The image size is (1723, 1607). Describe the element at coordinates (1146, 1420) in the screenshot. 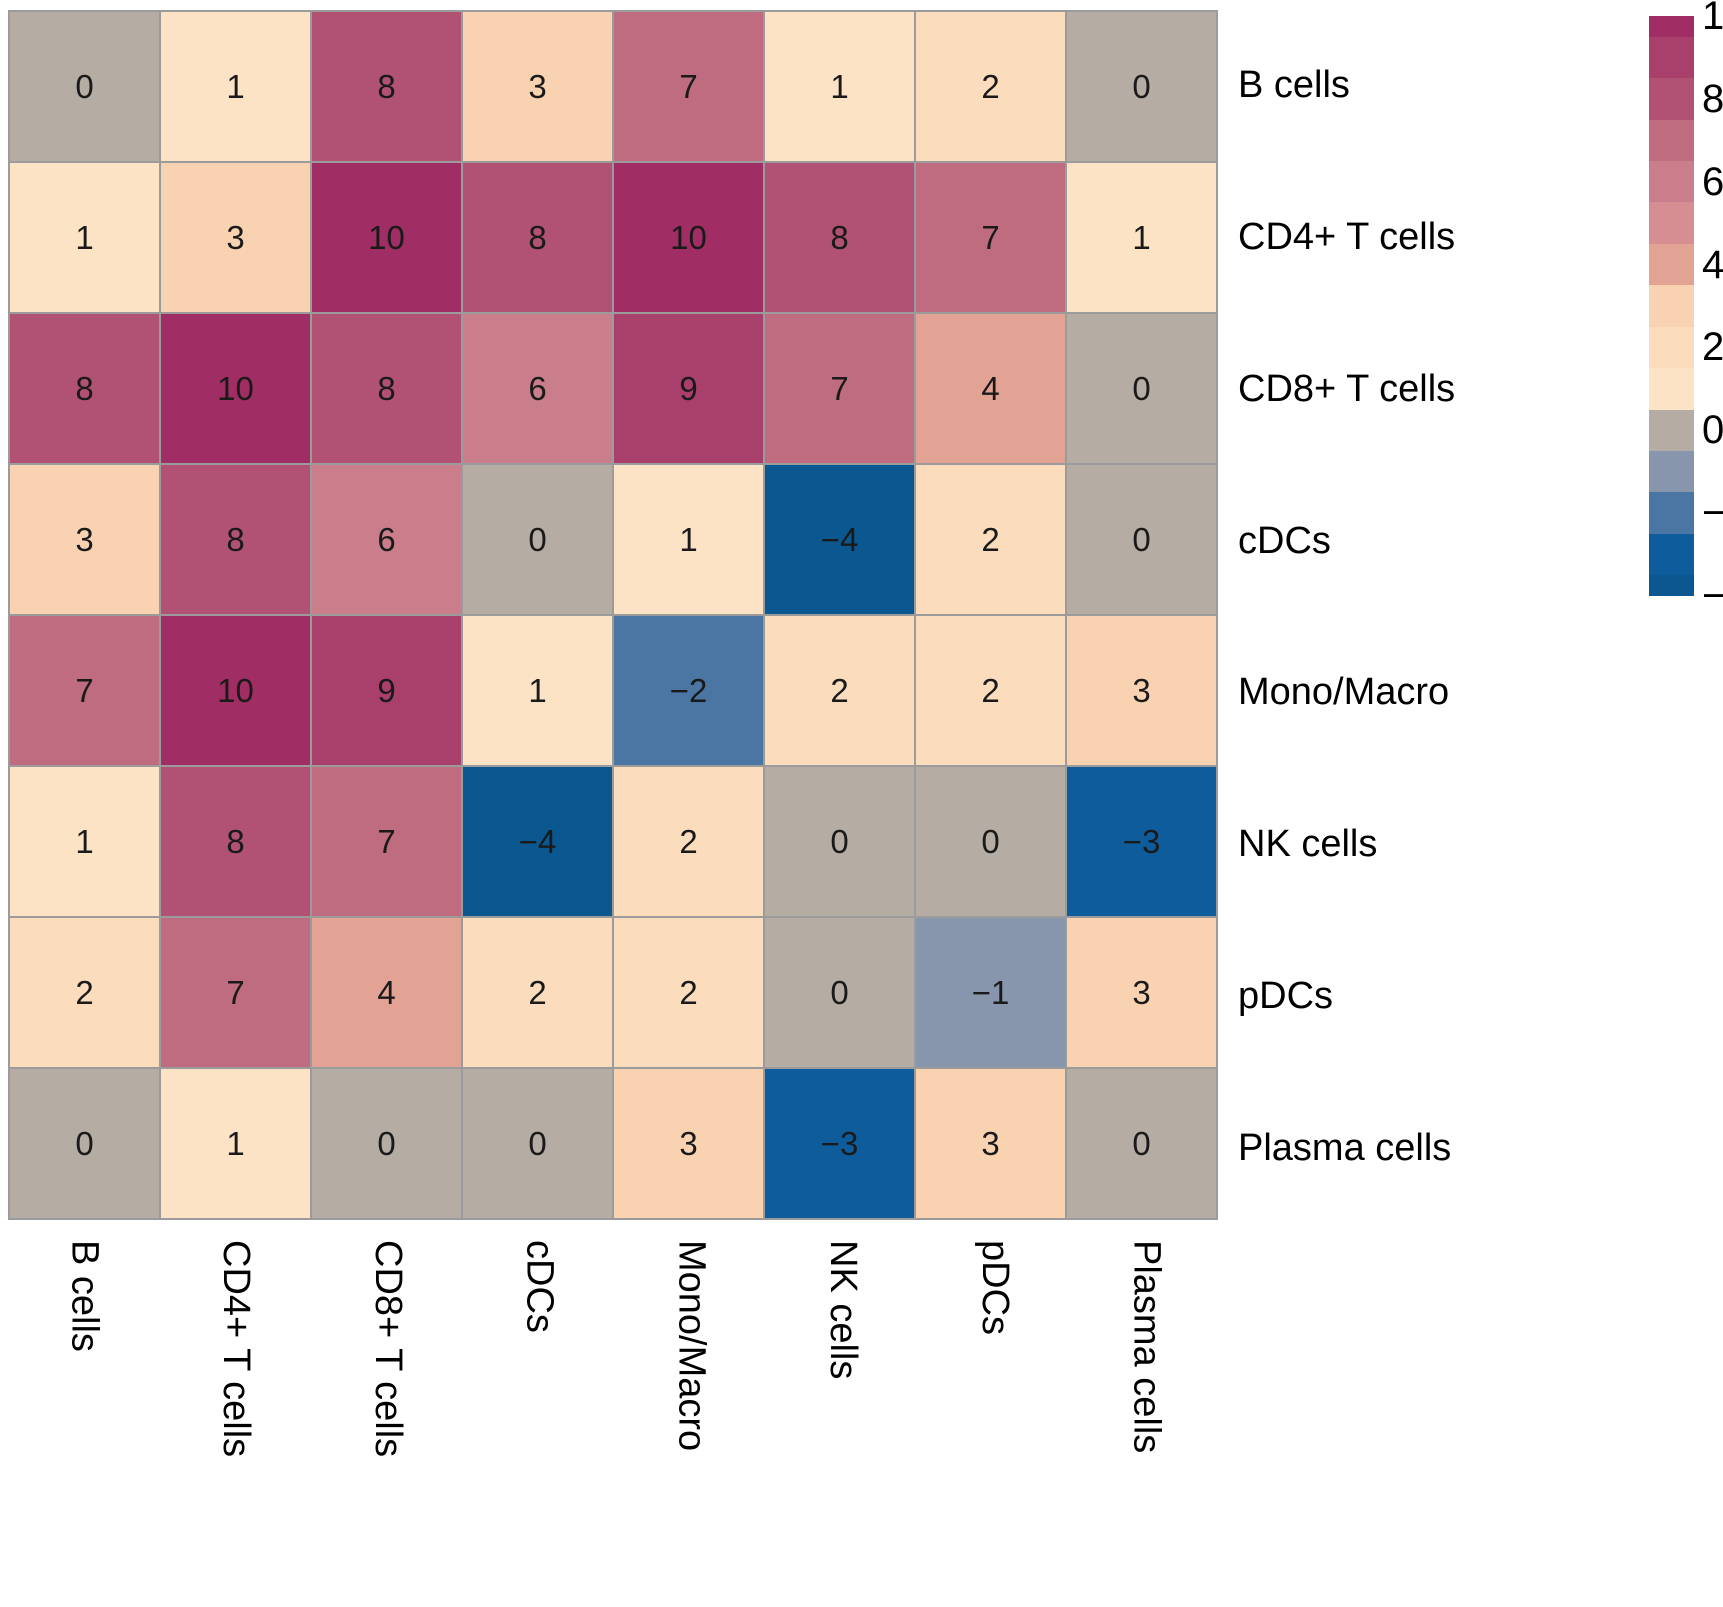

I see `column-label-slot: Plasma cells` at that location.